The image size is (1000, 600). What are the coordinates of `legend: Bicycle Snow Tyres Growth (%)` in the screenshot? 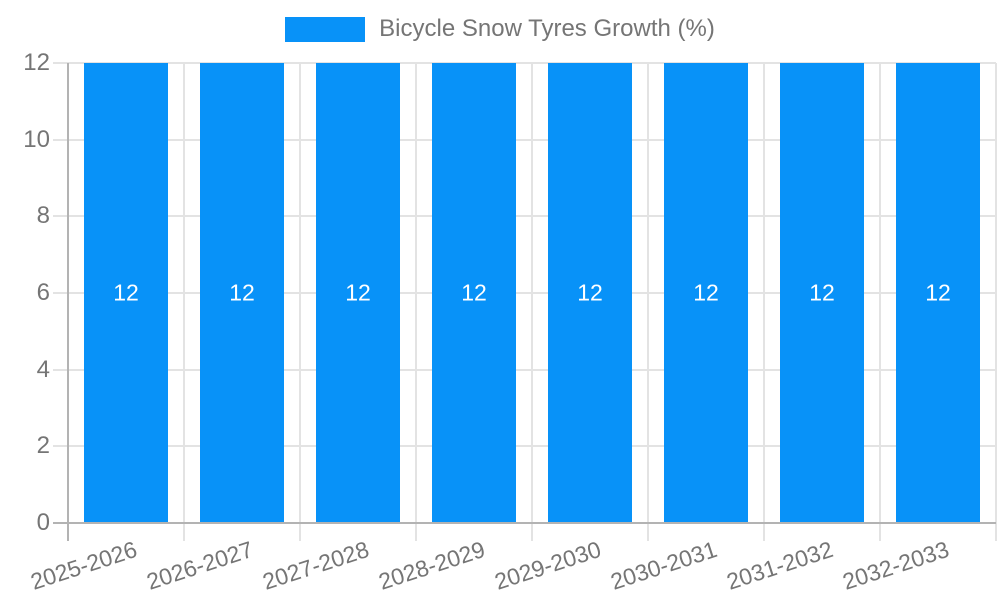 It's located at (500, 29).